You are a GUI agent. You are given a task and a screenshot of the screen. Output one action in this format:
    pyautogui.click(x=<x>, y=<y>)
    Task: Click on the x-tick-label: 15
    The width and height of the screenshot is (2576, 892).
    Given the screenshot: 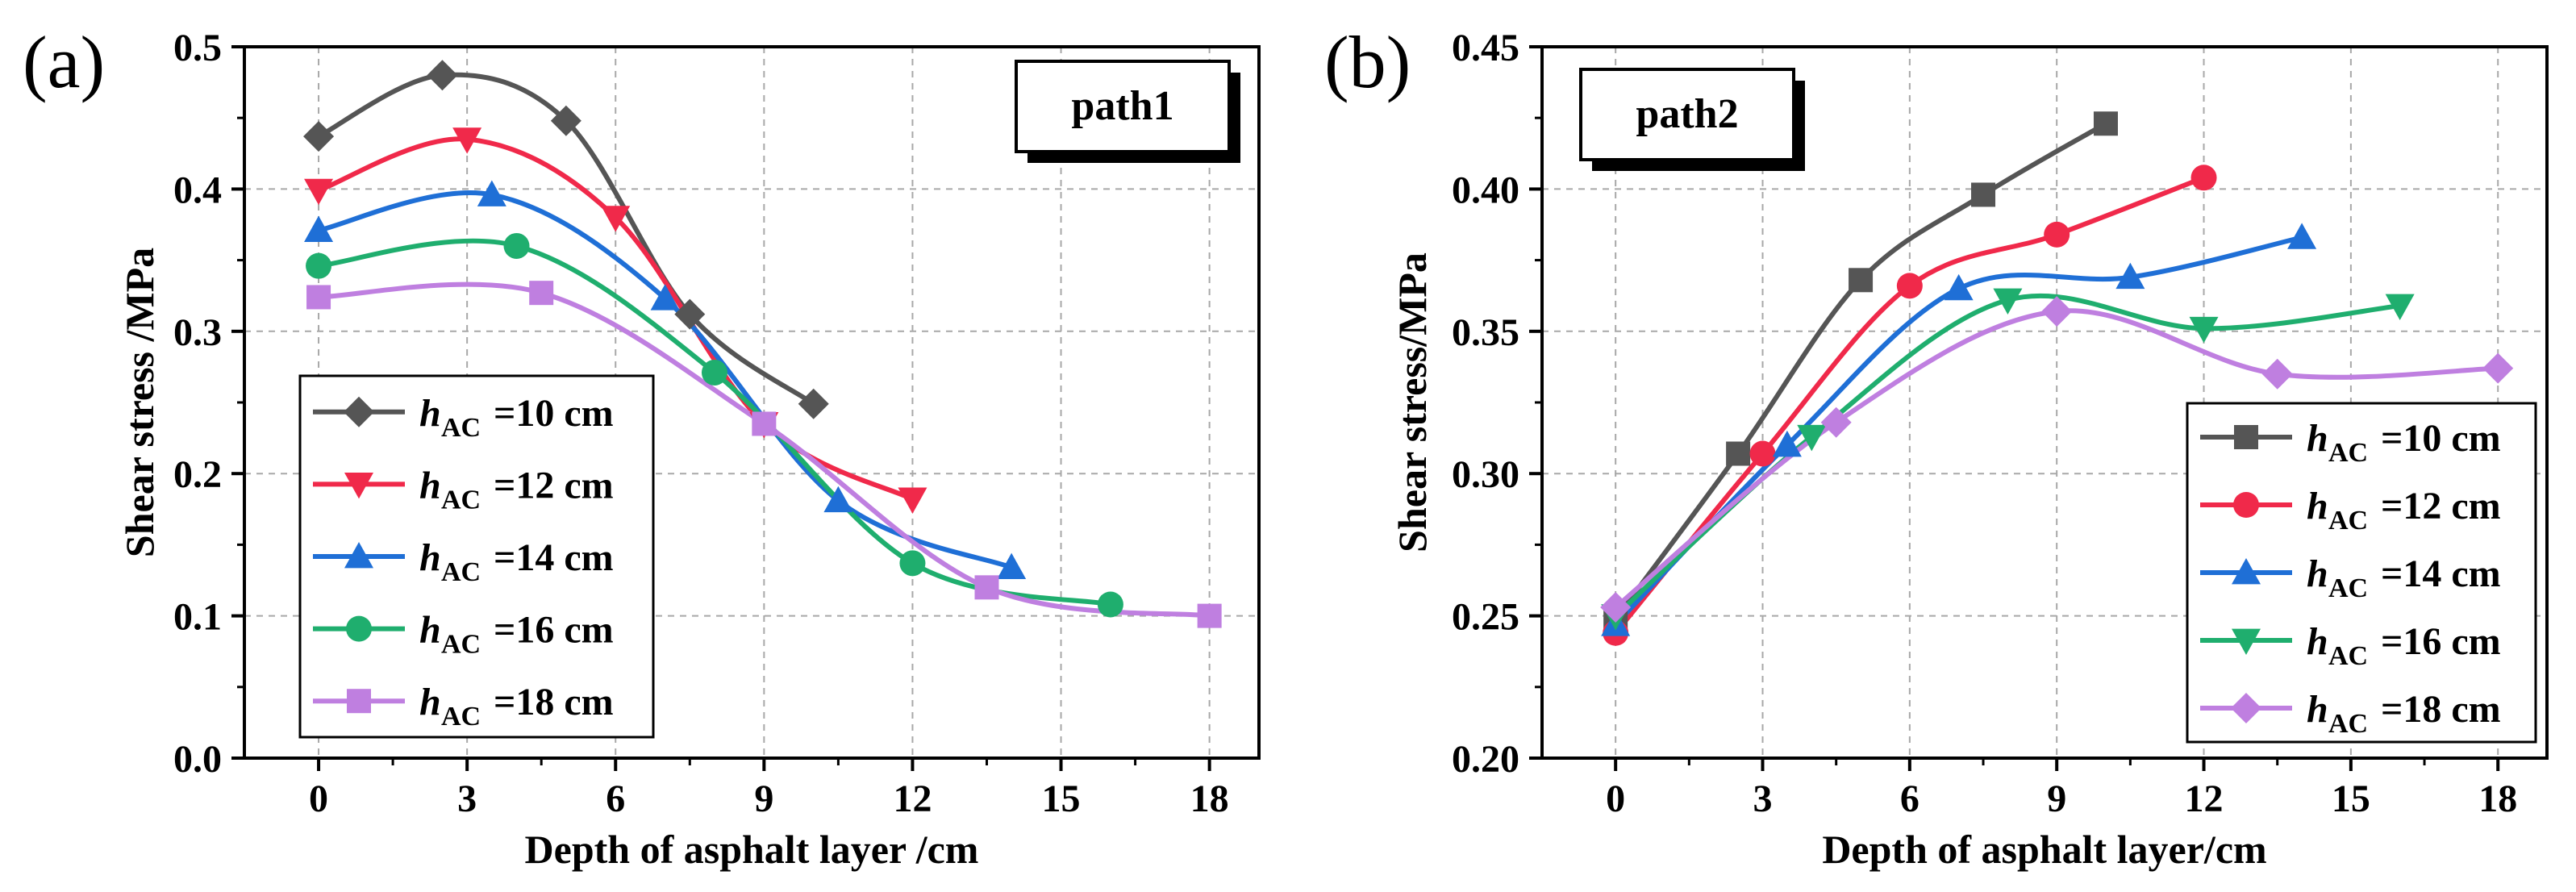 What is the action you would take?
    pyautogui.click(x=1061, y=798)
    